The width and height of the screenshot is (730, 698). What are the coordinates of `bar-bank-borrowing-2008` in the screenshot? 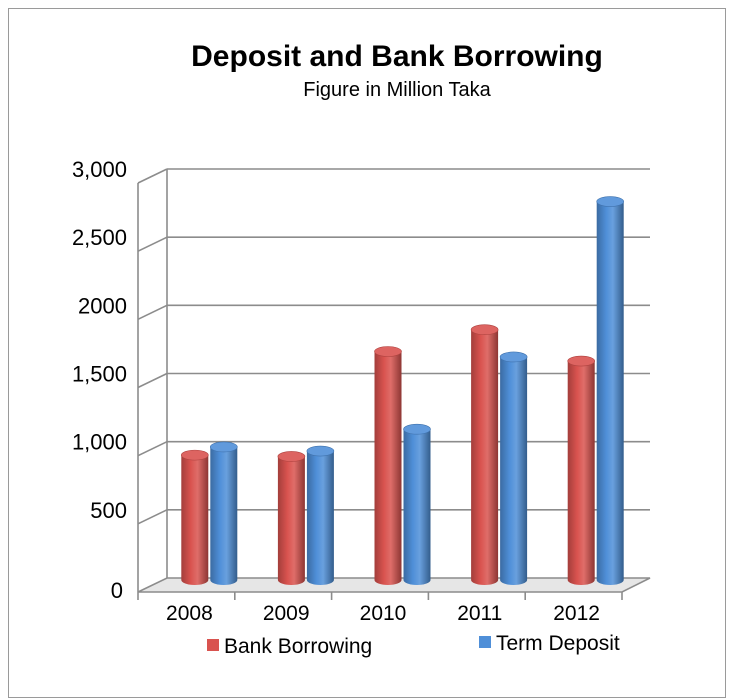 It's located at (195, 517).